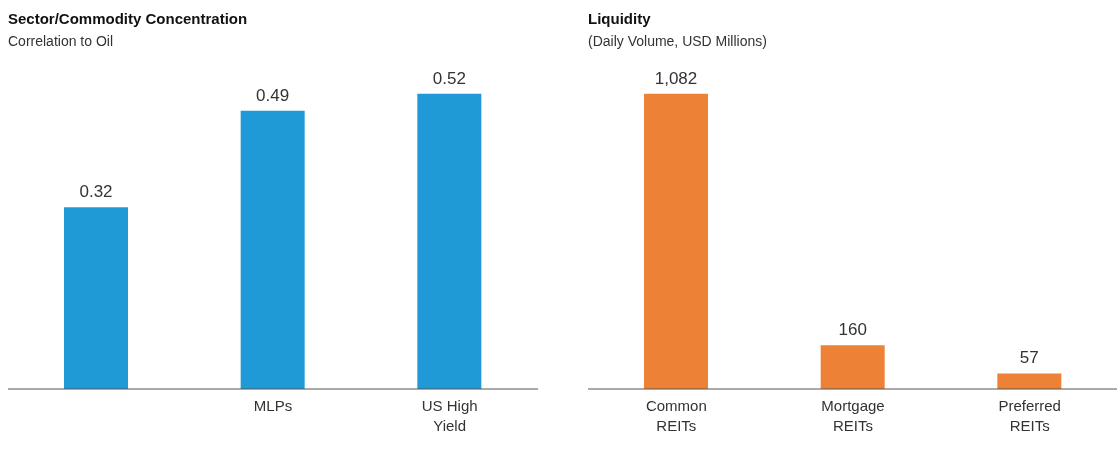  What do you see at coordinates (678, 41) in the screenshot?
I see `chart-subtitle: (Daily Volume, USD Millions)` at bounding box center [678, 41].